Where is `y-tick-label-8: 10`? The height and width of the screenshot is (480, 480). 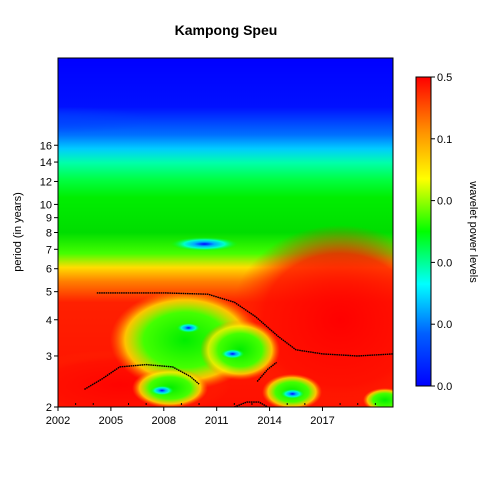 y-tick-label-8: 10 is located at coordinates (46, 205).